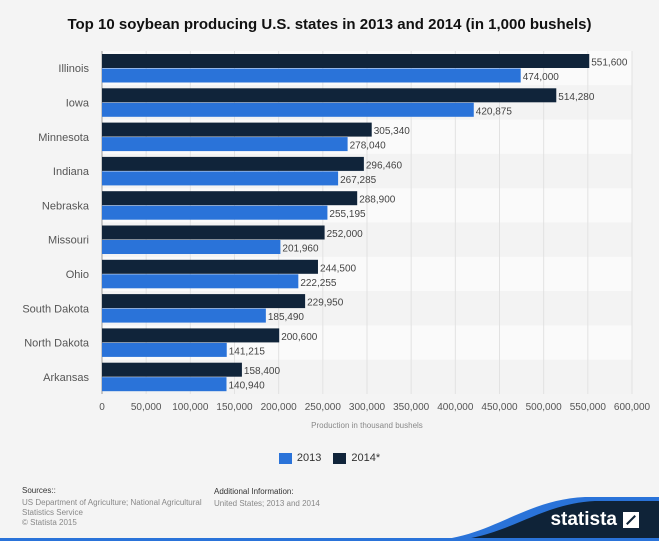 The width and height of the screenshot is (659, 541). I want to click on bar-2014-illinois, so click(346, 61).